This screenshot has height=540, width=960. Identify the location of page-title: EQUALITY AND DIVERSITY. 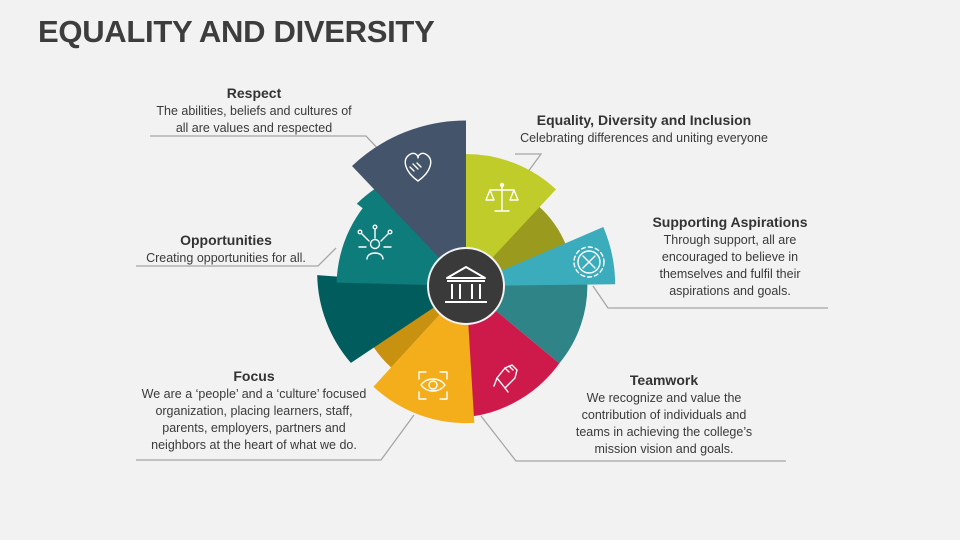
(236, 31).